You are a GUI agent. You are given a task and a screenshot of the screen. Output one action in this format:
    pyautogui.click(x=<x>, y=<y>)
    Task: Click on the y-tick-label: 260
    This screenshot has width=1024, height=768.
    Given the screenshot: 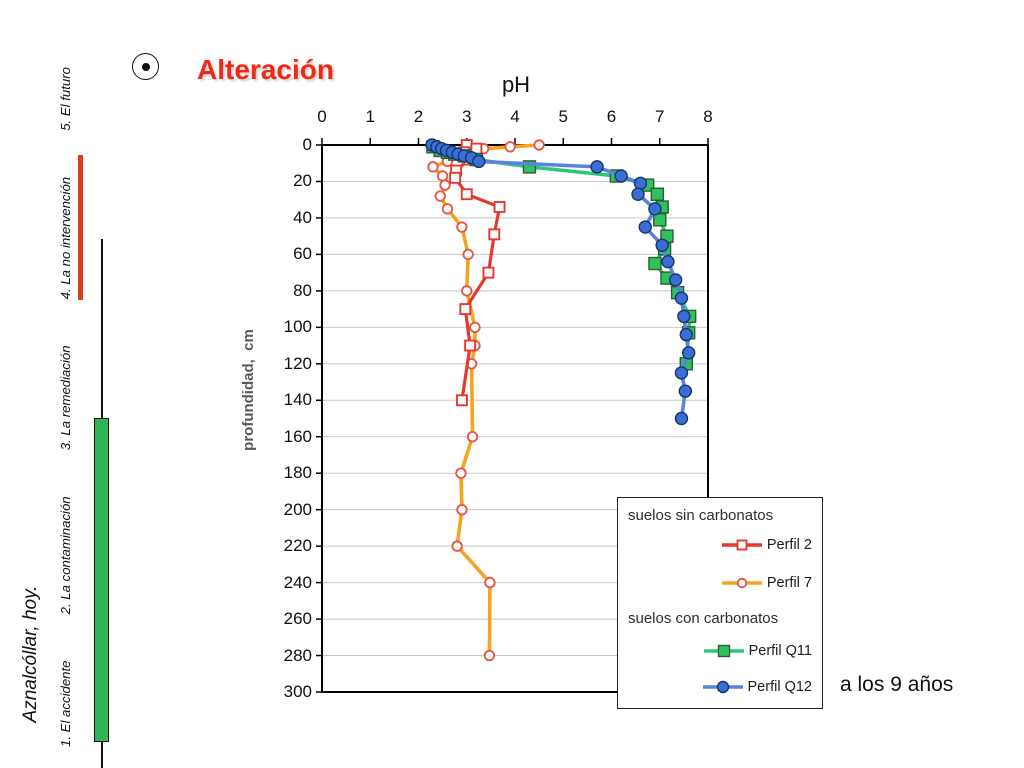 What is the action you would take?
    pyautogui.click(x=297, y=619)
    